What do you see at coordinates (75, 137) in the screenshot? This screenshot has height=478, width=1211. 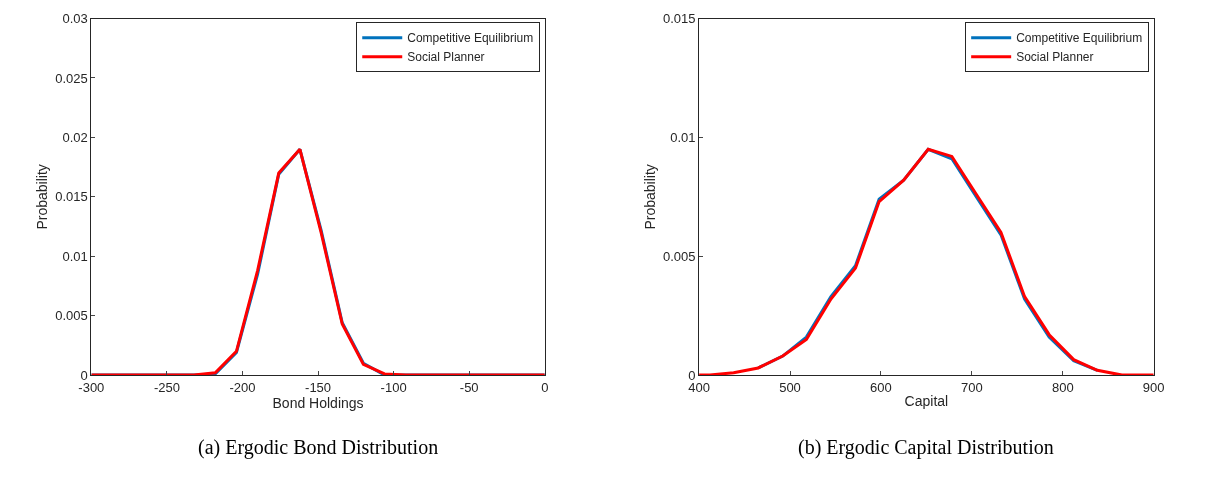 I see `y-tick-label: 0.02` at bounding box center [75, 137].